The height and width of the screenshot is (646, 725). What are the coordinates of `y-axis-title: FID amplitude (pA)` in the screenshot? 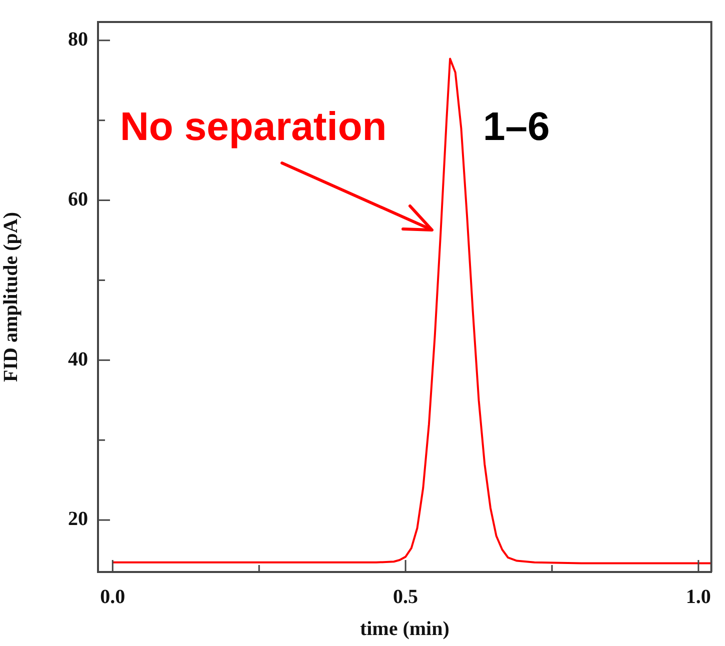 It's located at (11, 297).